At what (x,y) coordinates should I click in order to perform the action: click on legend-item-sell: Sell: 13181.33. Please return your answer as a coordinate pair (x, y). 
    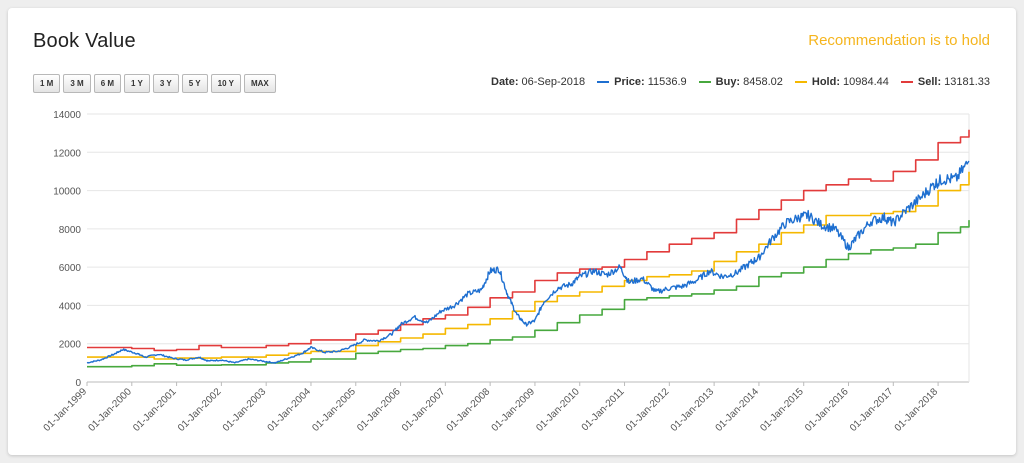
    Looking at the image, I should click on (945, 82).